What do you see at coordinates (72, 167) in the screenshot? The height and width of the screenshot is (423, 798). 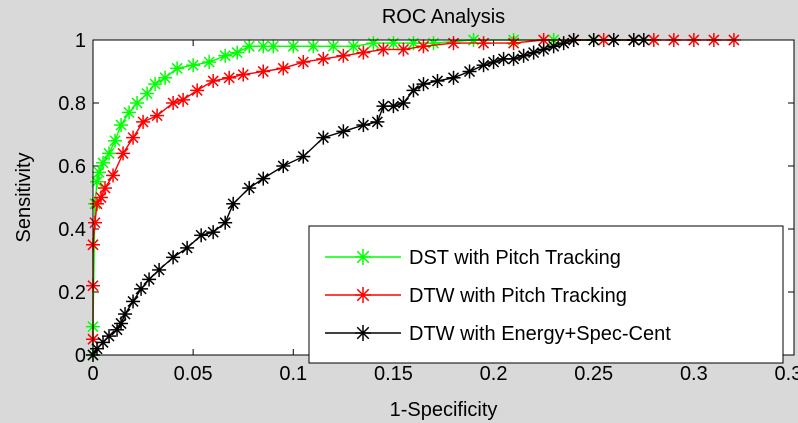 I see `y-tick-label: 0.6` at bounding box center [72, 167].